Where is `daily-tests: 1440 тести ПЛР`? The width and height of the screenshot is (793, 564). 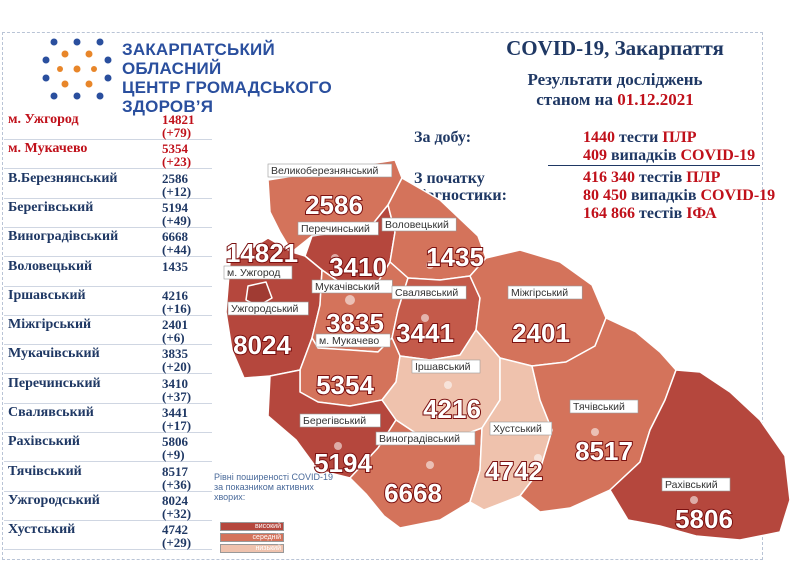
daily-tests: 1440 тести ПЛР is located at coordinates (639, 138).